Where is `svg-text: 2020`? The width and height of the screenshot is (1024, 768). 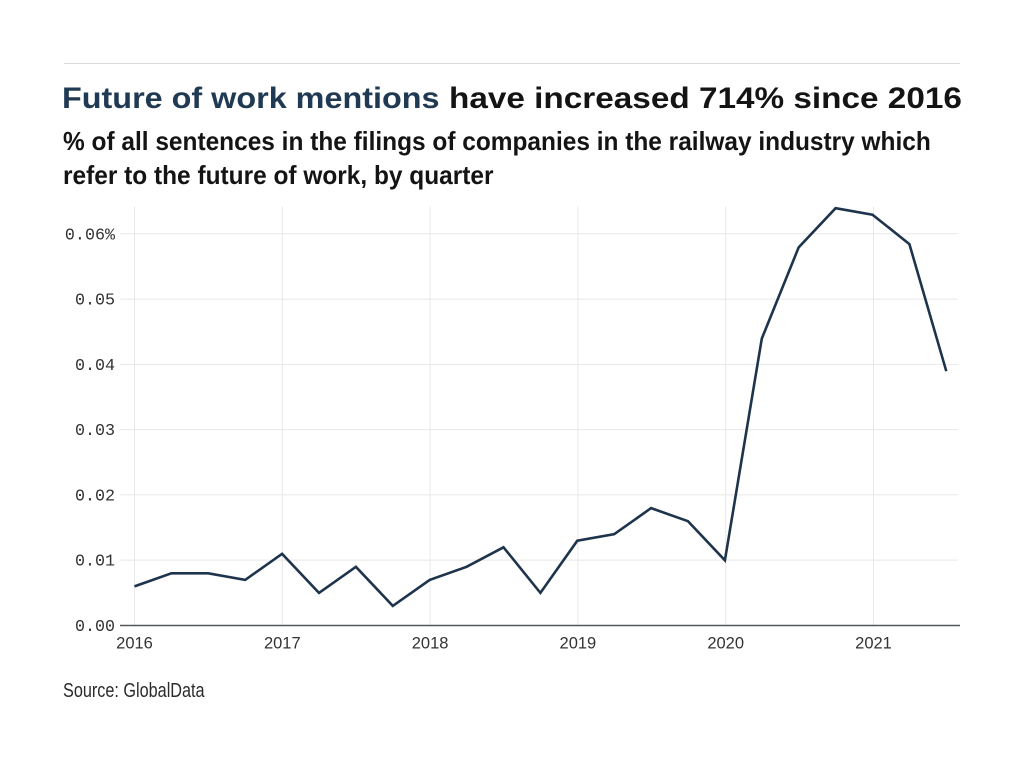 svg-text: 2020 is located at coordinates (725, 644).